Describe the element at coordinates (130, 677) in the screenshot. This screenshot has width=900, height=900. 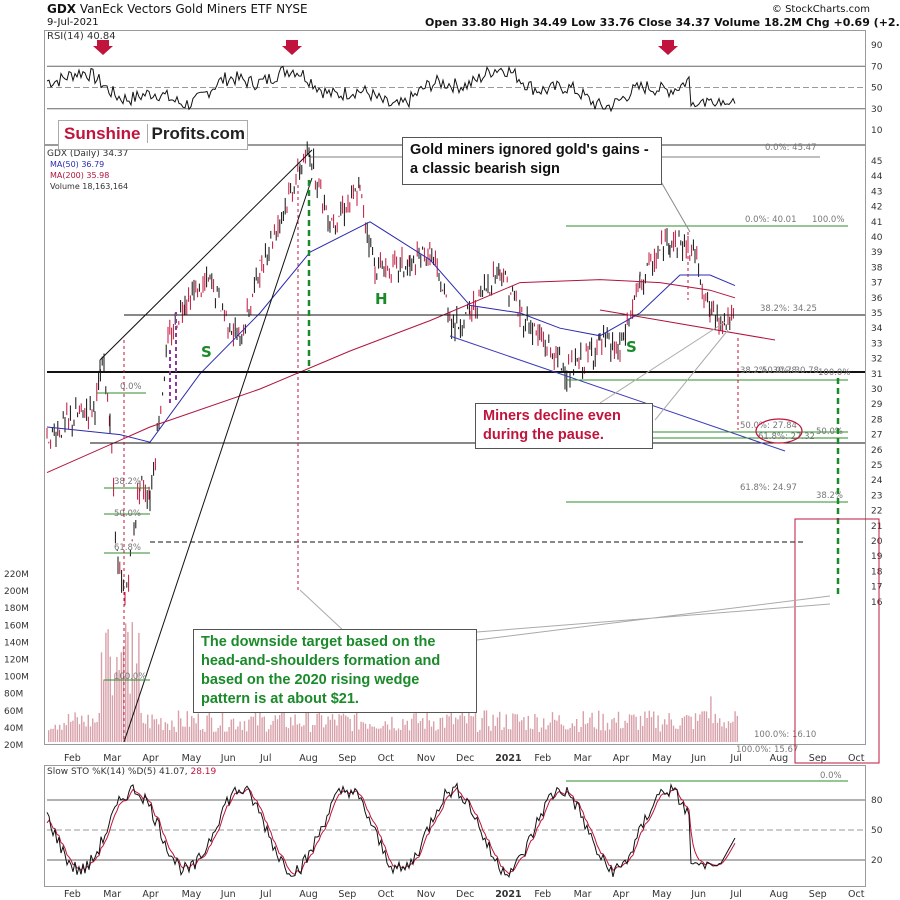
I see `fib-label-18: 100.0%` at that location.